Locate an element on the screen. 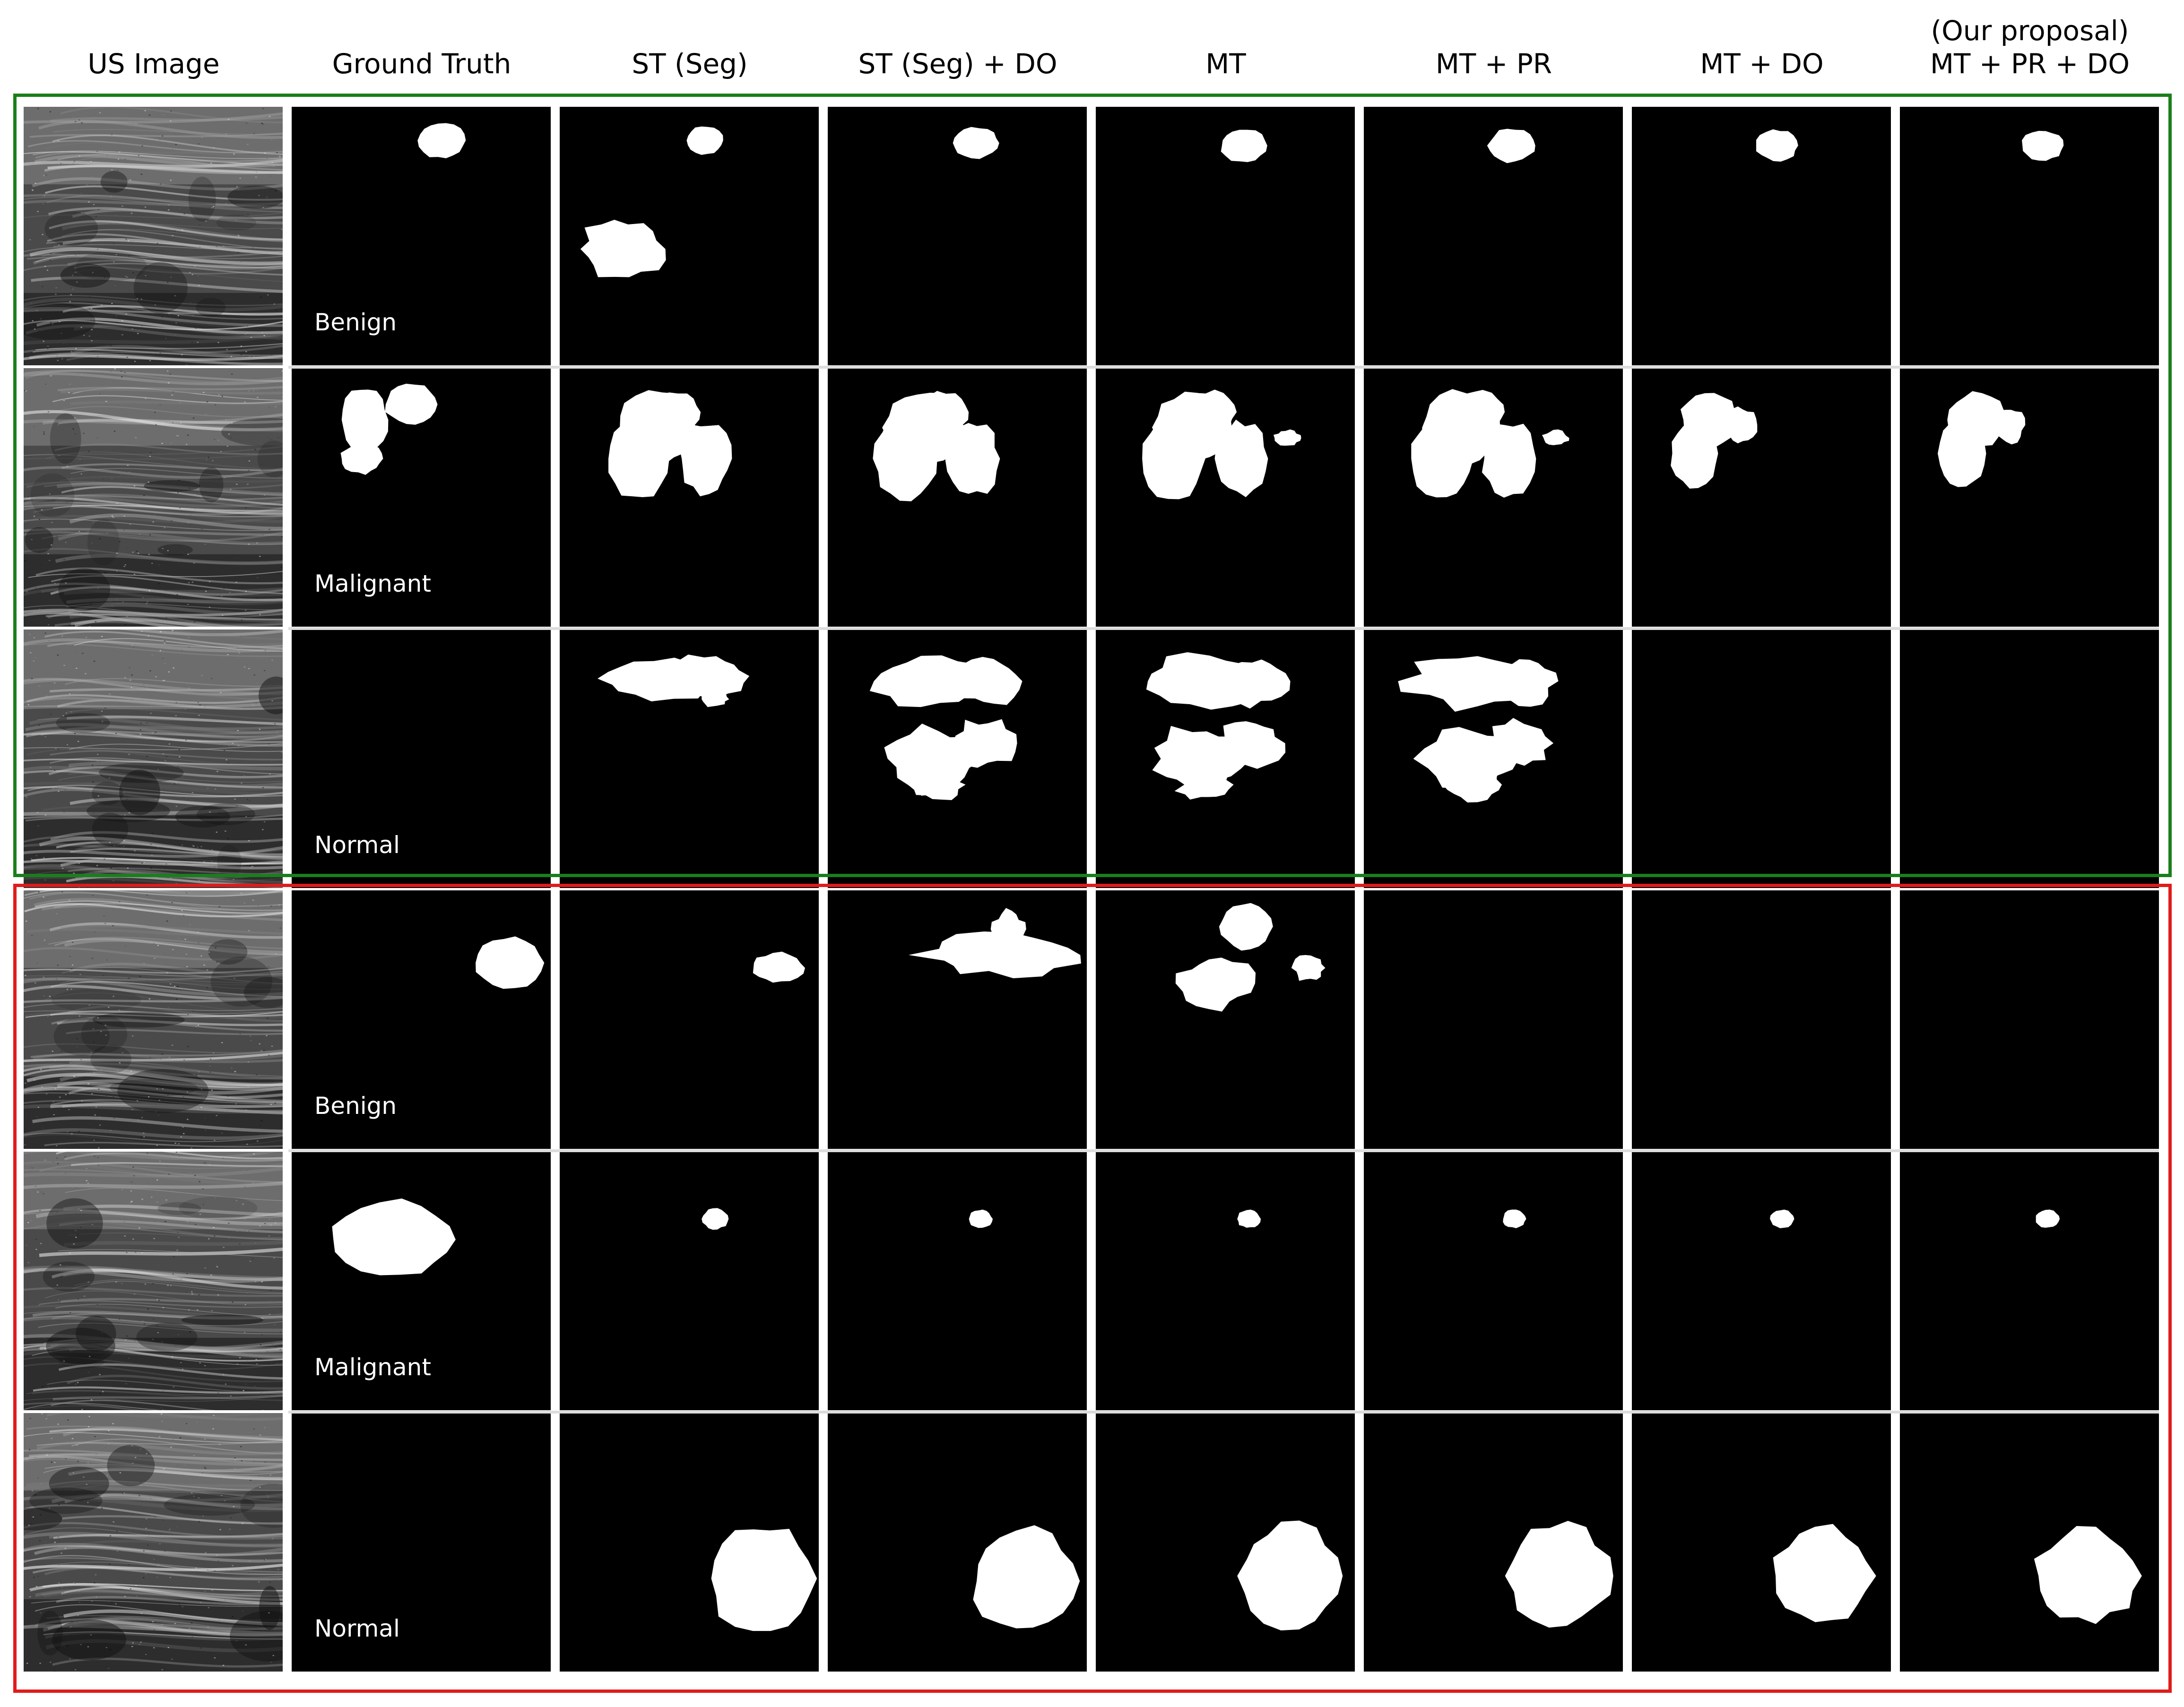  mask-cell-ground-truth: Benign is located at coordinates (421, 1019).